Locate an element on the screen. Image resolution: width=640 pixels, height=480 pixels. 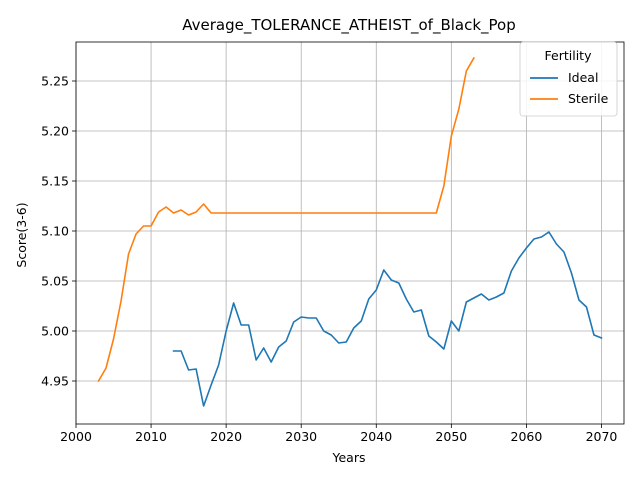
legend-label-ideal: Ideal is located at coordinates (583, 77).